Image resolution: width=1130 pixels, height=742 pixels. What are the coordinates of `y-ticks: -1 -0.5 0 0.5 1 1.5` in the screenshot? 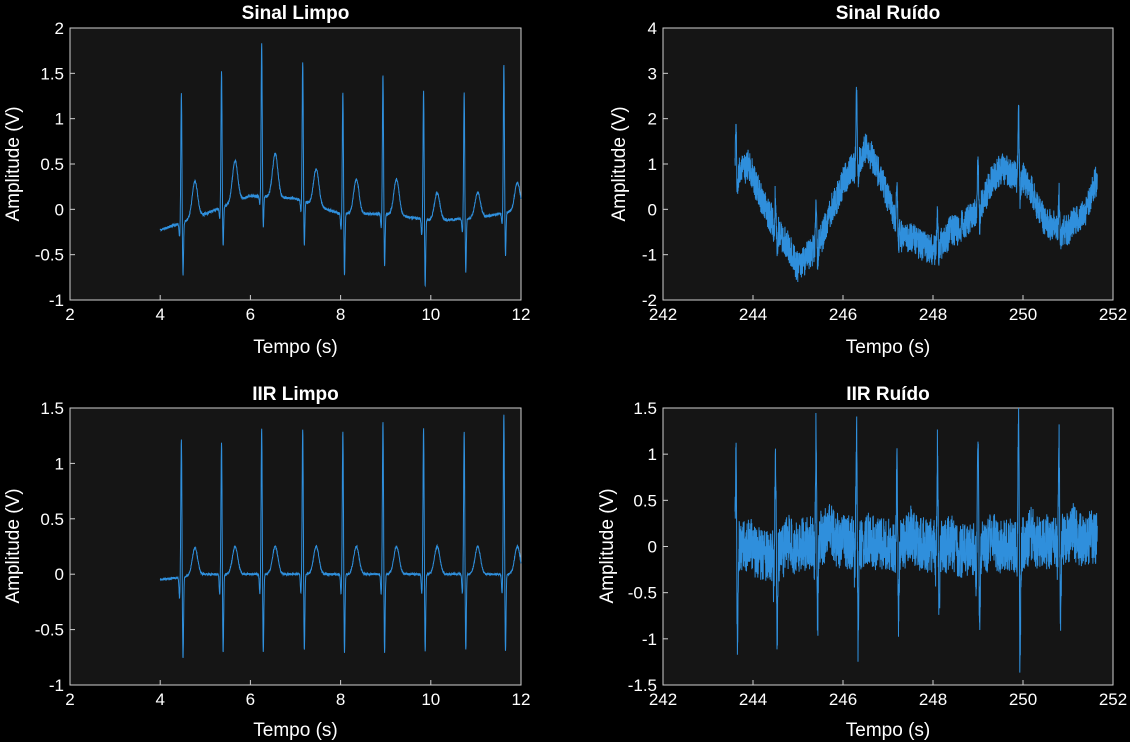 It's located at (55, 547).